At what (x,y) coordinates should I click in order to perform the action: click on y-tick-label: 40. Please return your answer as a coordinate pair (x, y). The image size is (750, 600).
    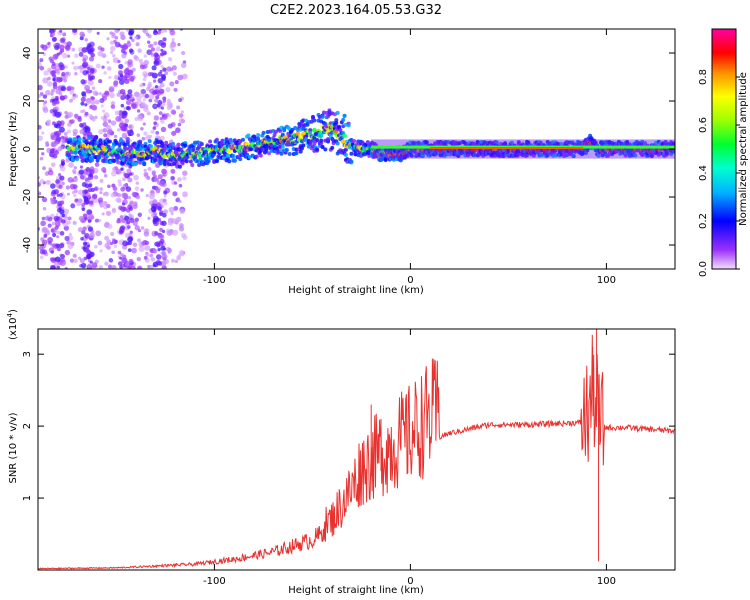
    Looking at the image, I should click on (27, 53).